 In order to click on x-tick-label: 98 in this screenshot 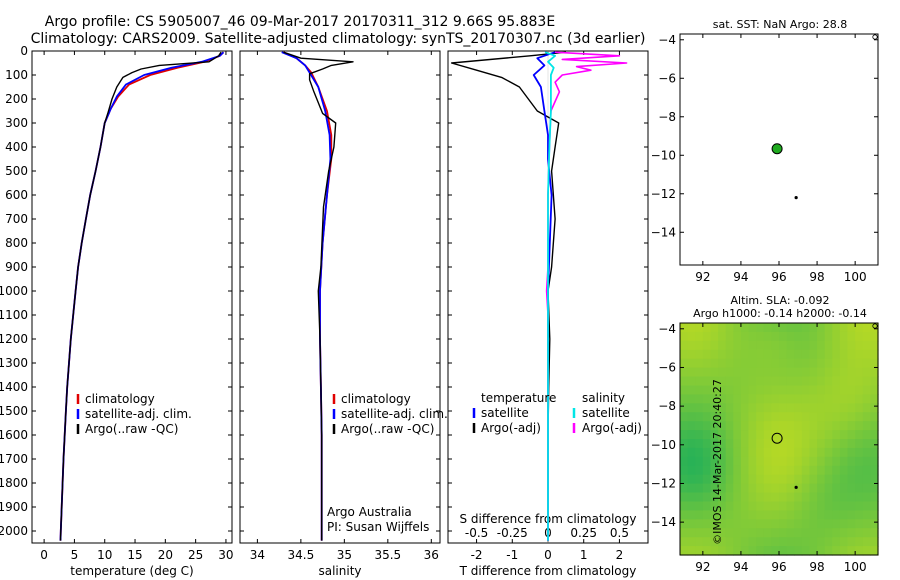, I will do `click(816, 277)`.